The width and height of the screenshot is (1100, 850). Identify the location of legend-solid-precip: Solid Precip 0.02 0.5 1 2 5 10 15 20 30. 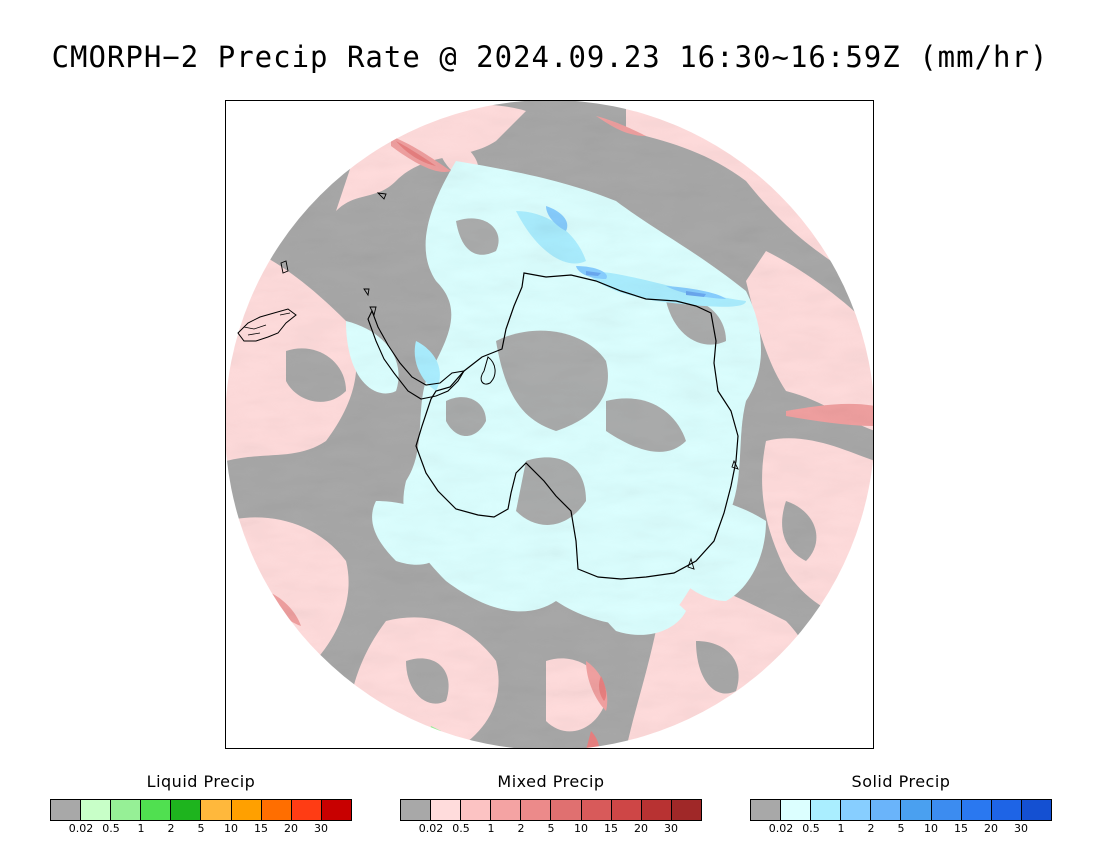
(901, 807).